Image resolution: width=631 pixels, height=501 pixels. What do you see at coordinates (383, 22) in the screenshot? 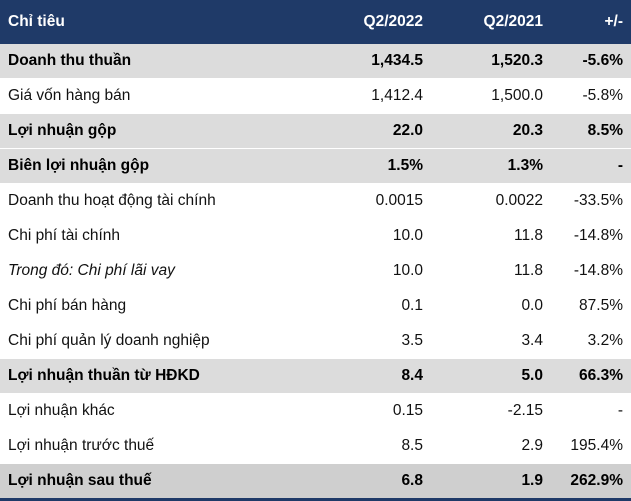
I see `header-q2-2022: Q2/2022` at bounding box center [383, 22].